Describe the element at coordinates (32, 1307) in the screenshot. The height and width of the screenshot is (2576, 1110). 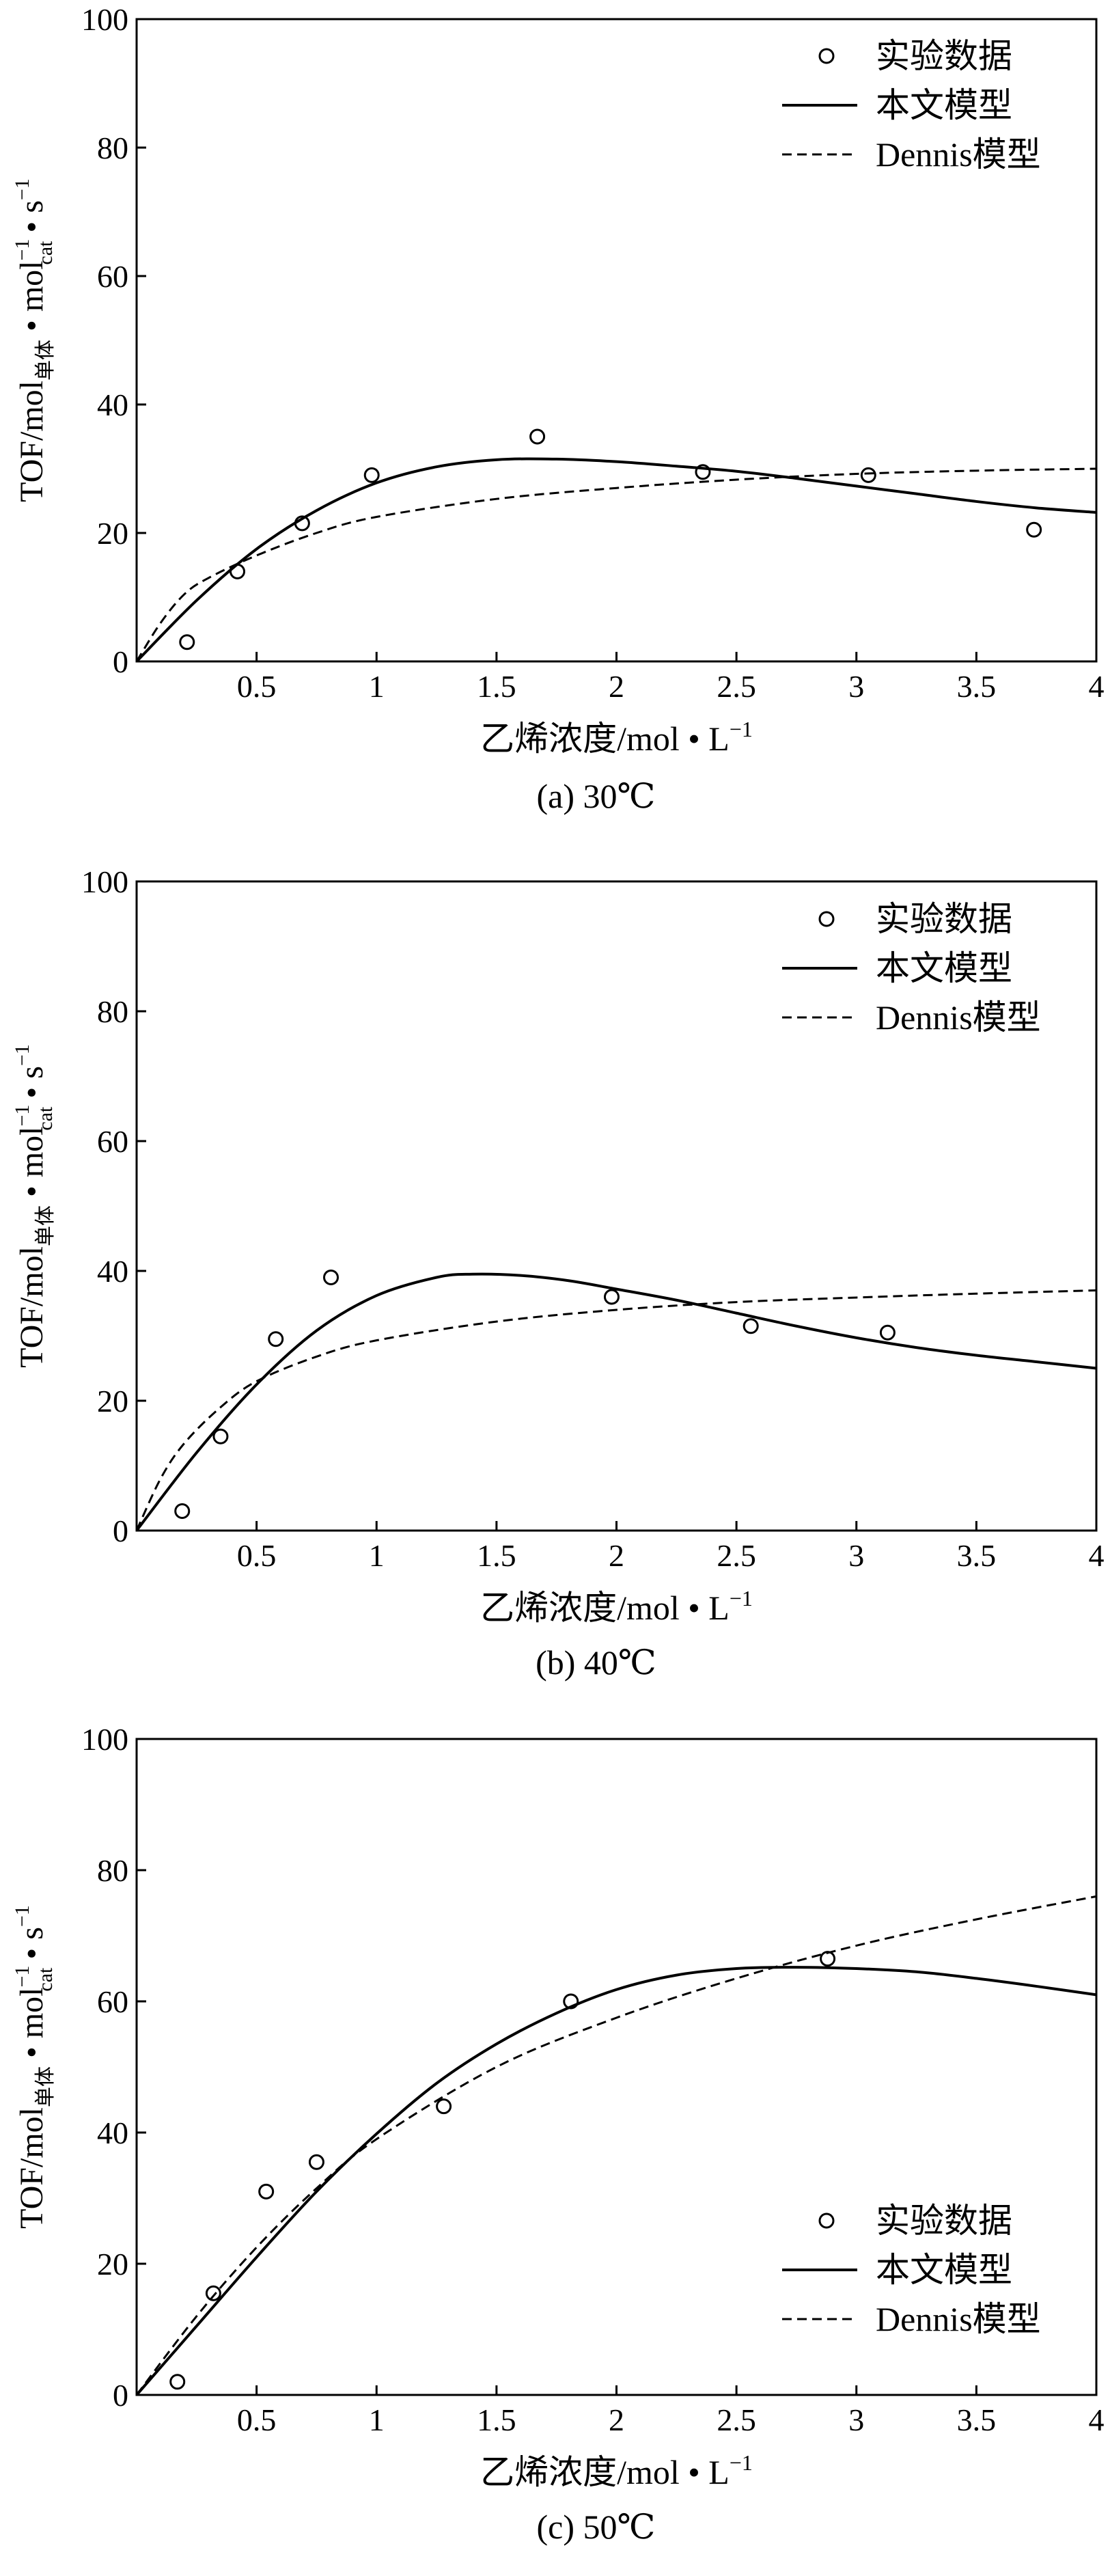
I see `y-axis-title-main: TOF/mol` at that location.